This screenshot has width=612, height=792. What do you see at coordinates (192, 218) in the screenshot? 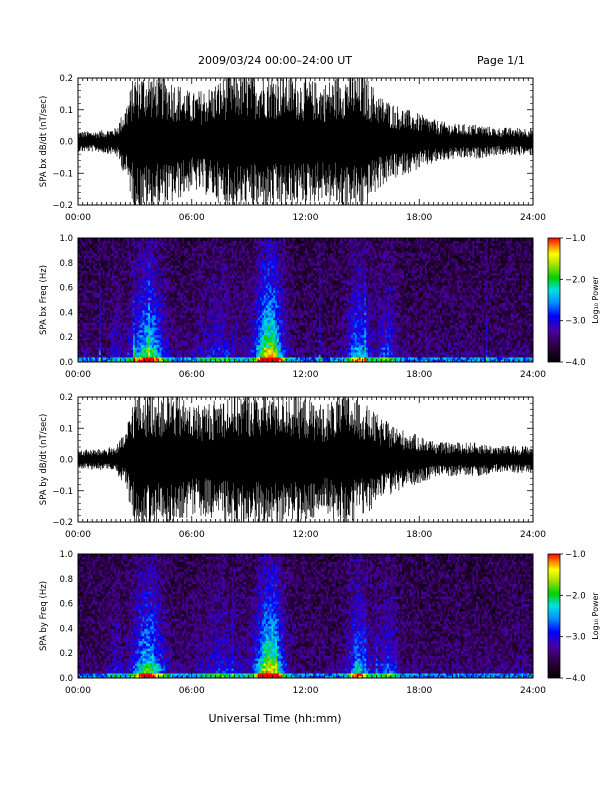
I see `x-tick-label: 06:00` at bounding box center [192, 218].